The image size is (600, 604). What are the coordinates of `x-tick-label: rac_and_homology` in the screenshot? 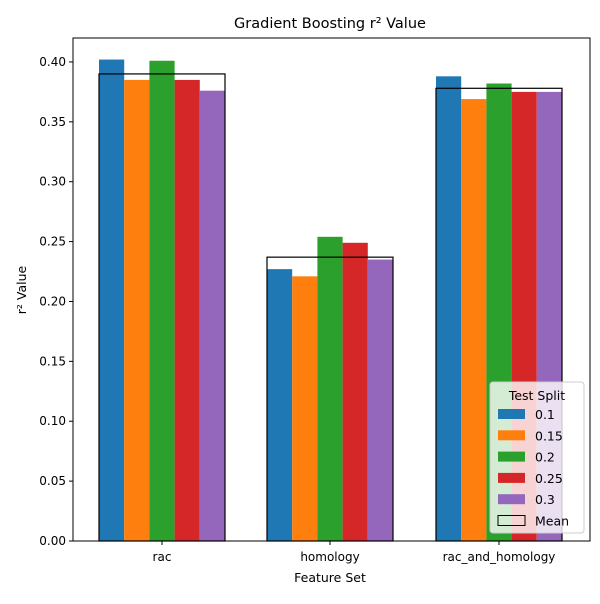 It's located at (499, 557).